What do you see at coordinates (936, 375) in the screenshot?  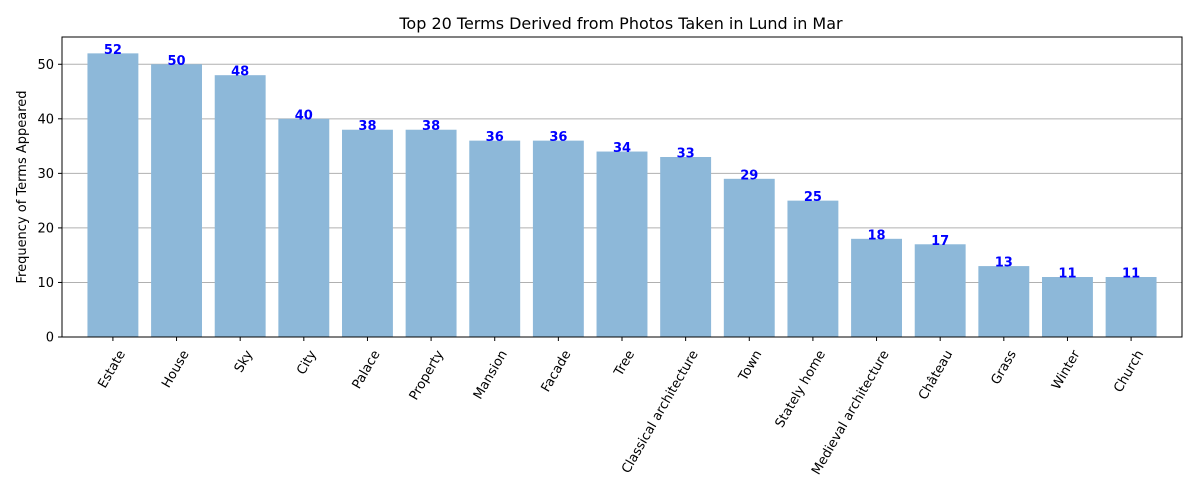 I see `x-tick-label: Château` at bounding box center [936, 375].